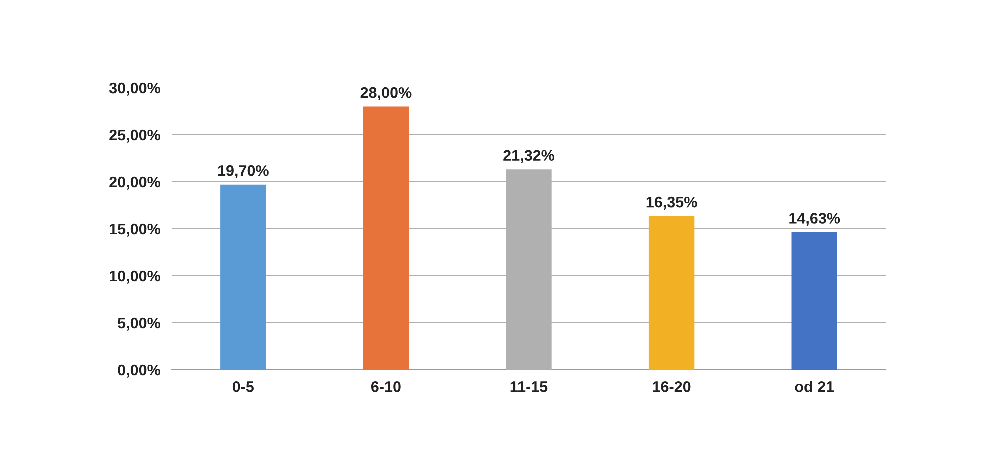  Describe the element at coordinates (243, 387) in the screenshot. I see `x-tick-label: 0-5` at that location.